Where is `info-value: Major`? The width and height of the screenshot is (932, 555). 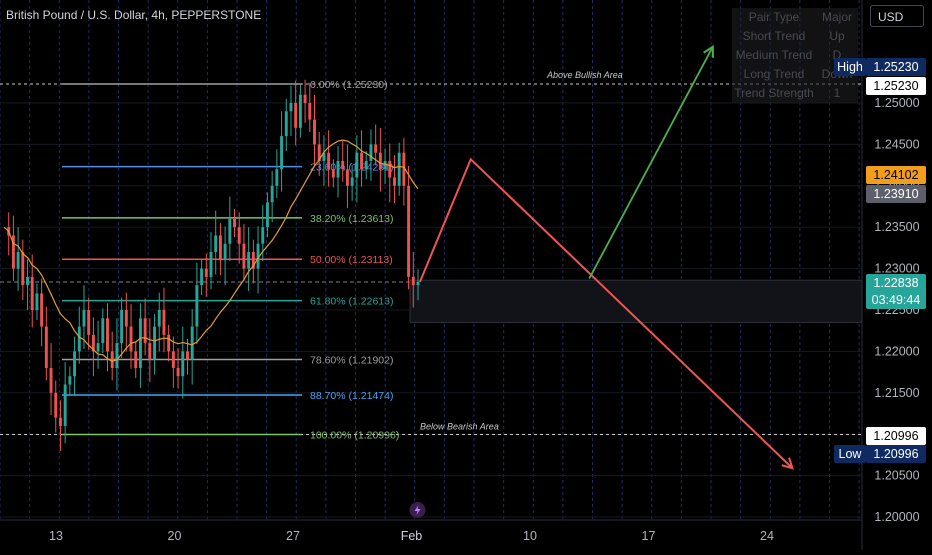
info-value: Major is located at coordinates (836, 17).